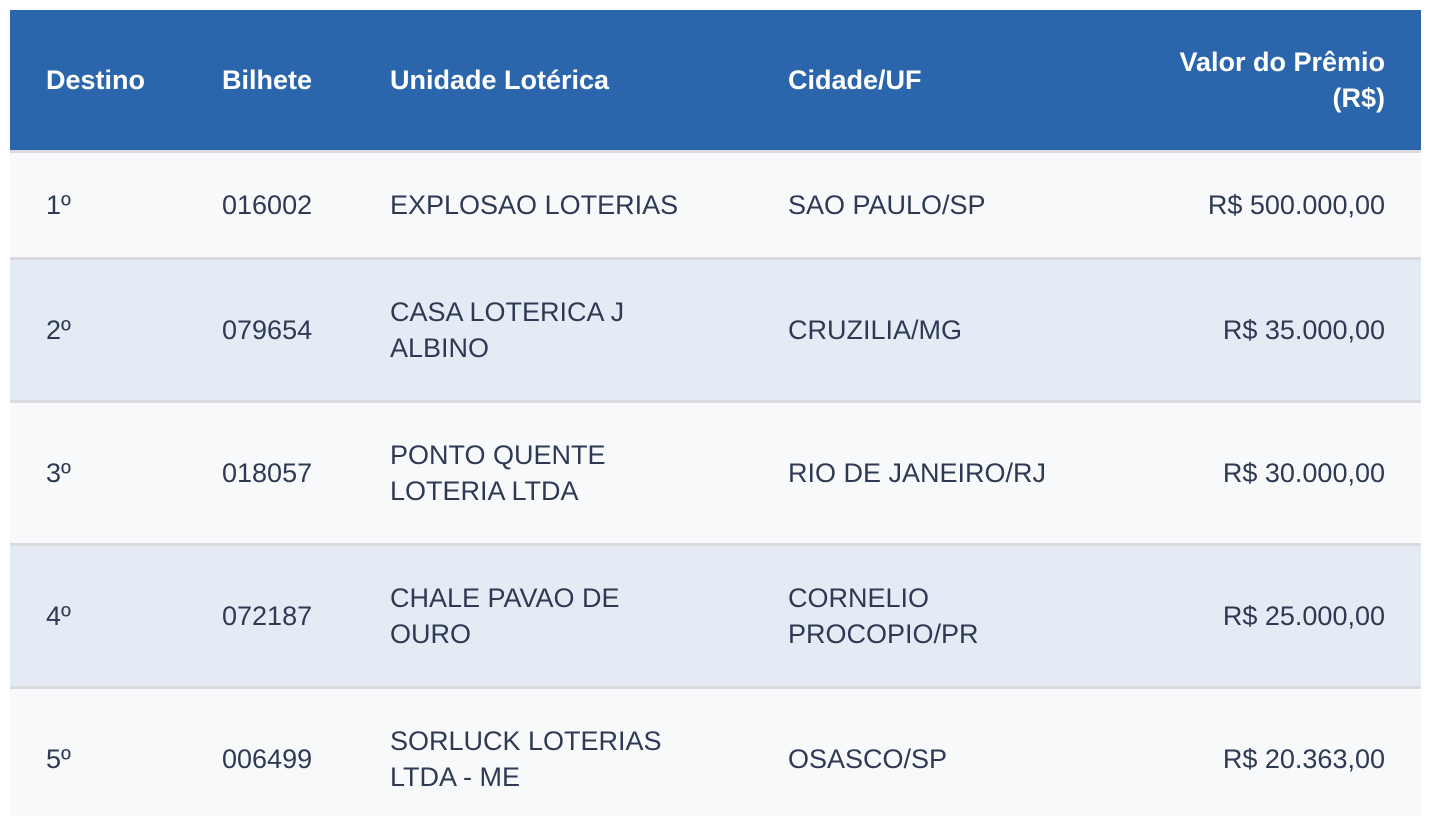 Image resolution: width=1430 pixels, height=816 pixels. I want to click on cell-destino: 1º, so click(116, 203).